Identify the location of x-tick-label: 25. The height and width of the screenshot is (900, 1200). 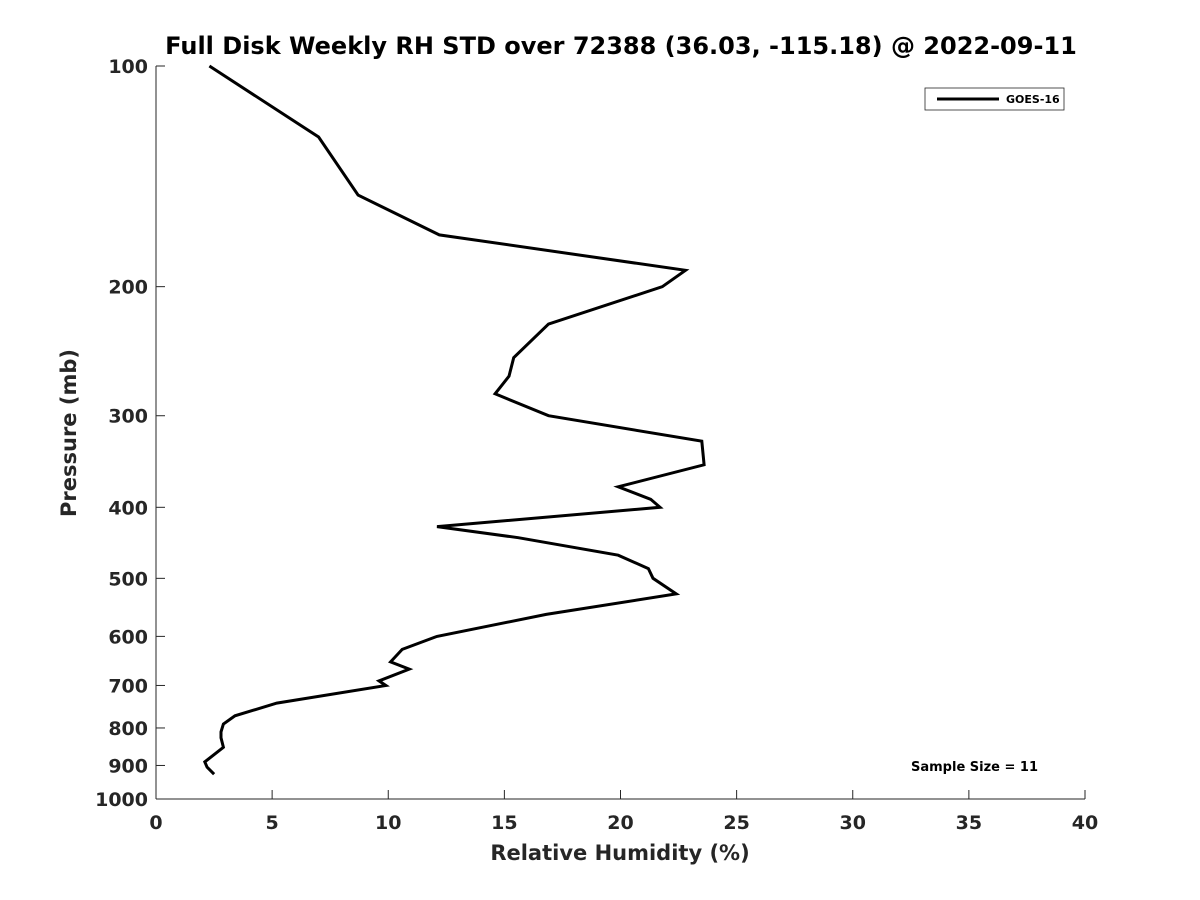
(736, 823).